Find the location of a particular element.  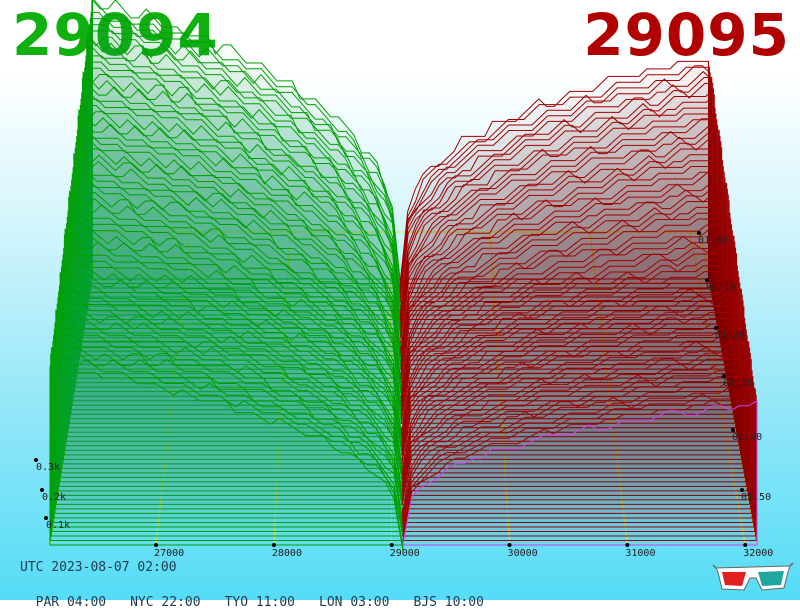

z-tick-label: 01:10 is located at coordinates (721, 287).